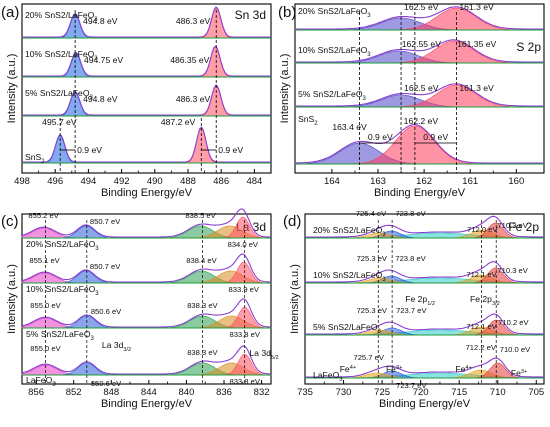 The height and width of the screenshot is (427, 550). I want to click on x-tick-label: 163, so click(378, 181).